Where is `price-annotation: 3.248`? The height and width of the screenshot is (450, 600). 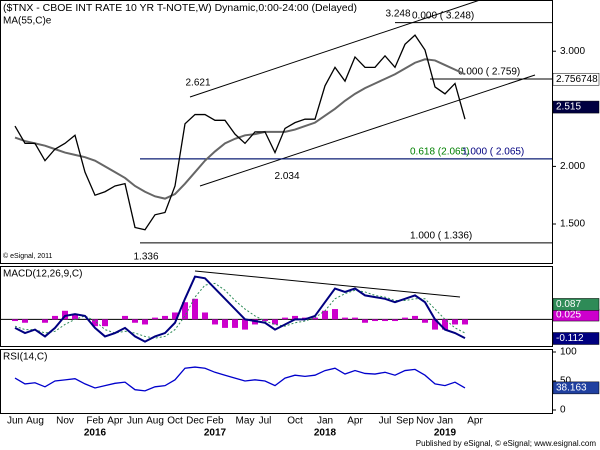 price-annotation: 3.248 is located at coordinates (397, 13).